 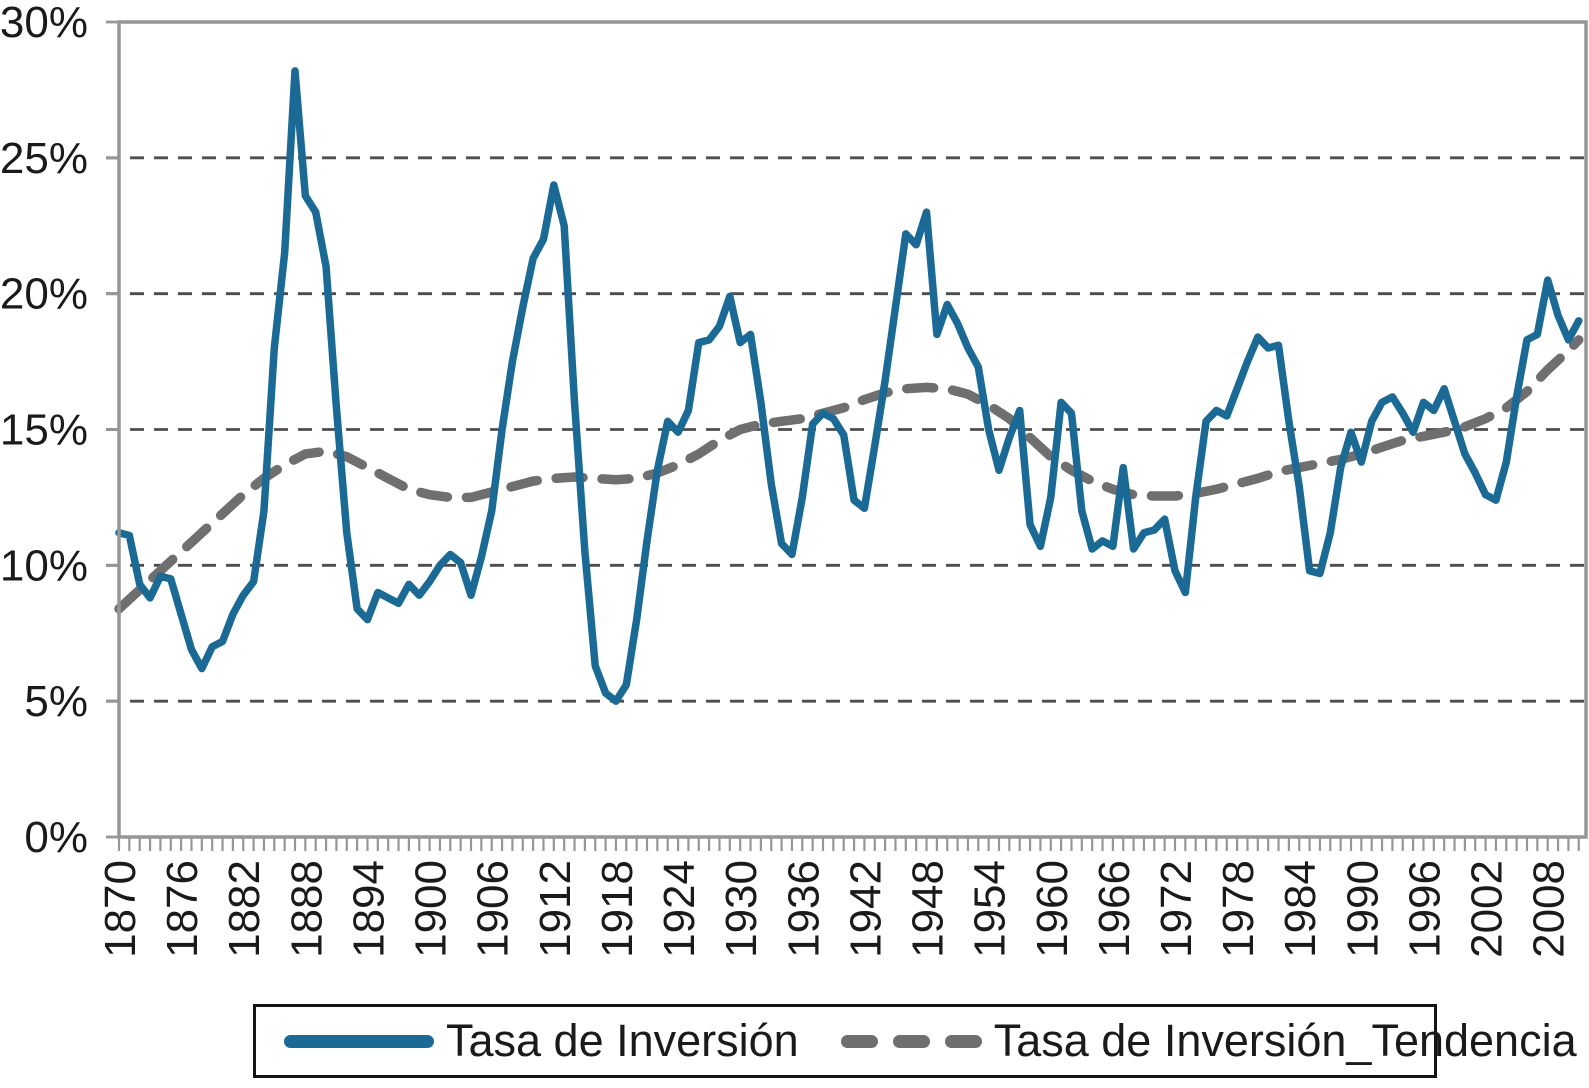 I want to click on y-axis-label: 20%, so click(x=44, y=294).